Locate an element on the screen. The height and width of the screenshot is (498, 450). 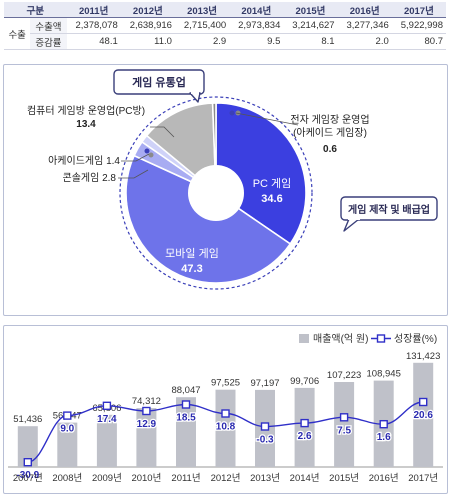
growth-value-label: 10.8 is located at coordinates (226, 427).